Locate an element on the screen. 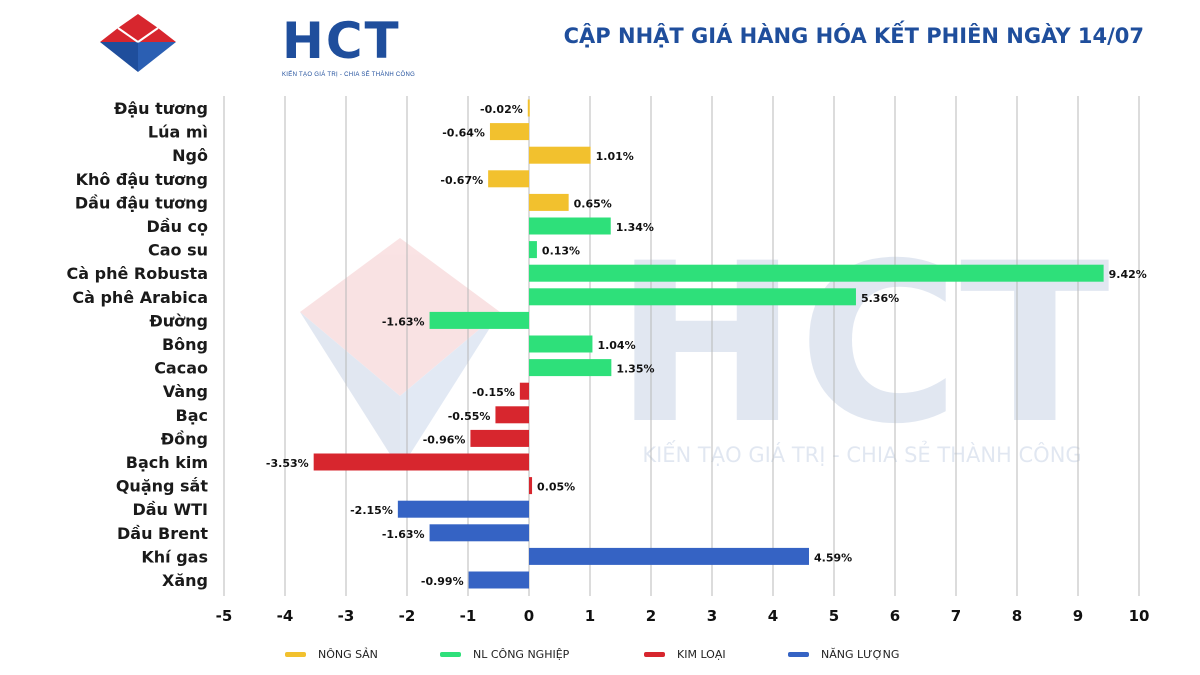  x-tick-label: -5 is located at coordinates (224, 616).